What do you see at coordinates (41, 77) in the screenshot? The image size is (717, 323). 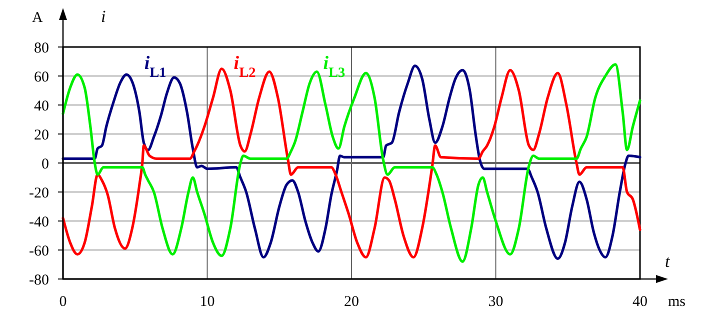 I see `y-tick-label: 60` at bounding box center [41, 77].